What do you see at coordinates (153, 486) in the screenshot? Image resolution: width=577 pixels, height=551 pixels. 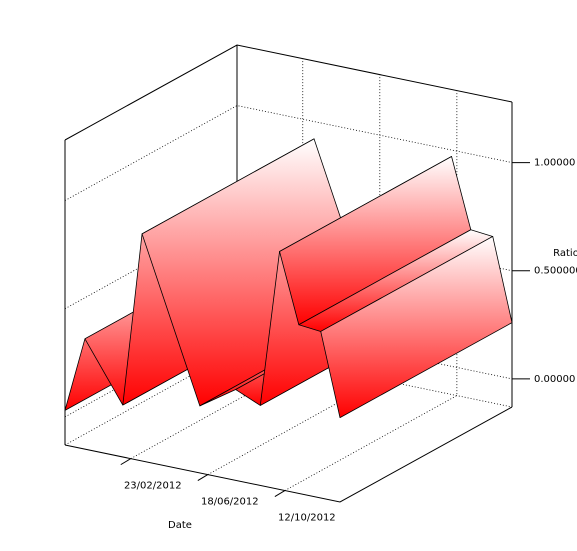 I see `x-tick-label: 23/02/2012` at bounding box center [153, 486].